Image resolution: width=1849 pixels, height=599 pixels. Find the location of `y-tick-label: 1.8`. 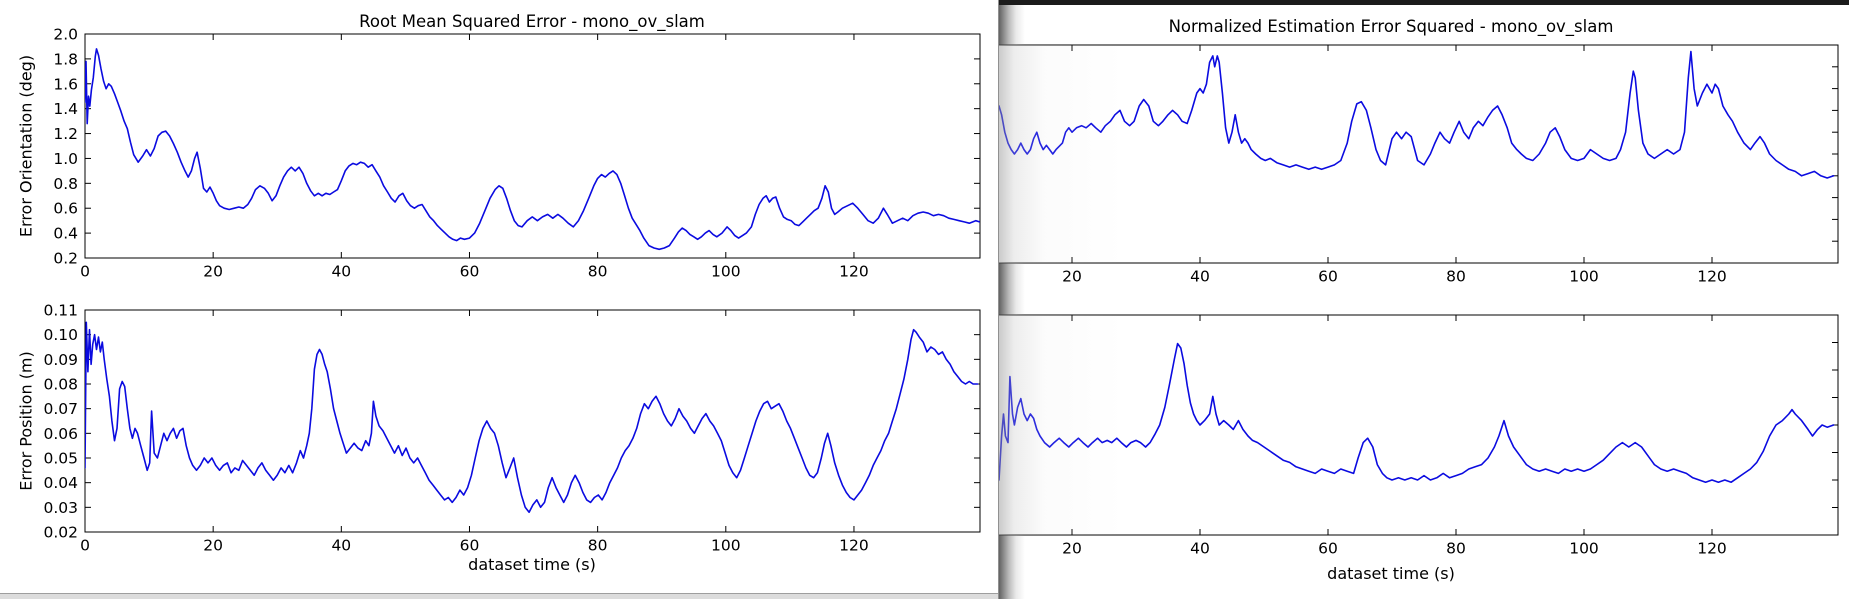

y-tick-label: 1.8 is located at coordinates (65, 59).